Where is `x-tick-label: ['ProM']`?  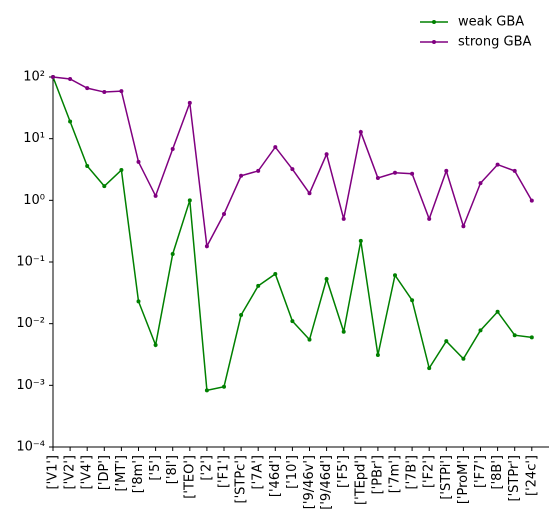
x-tick-label: ['ProM'] is located at coordinates (463, 479).